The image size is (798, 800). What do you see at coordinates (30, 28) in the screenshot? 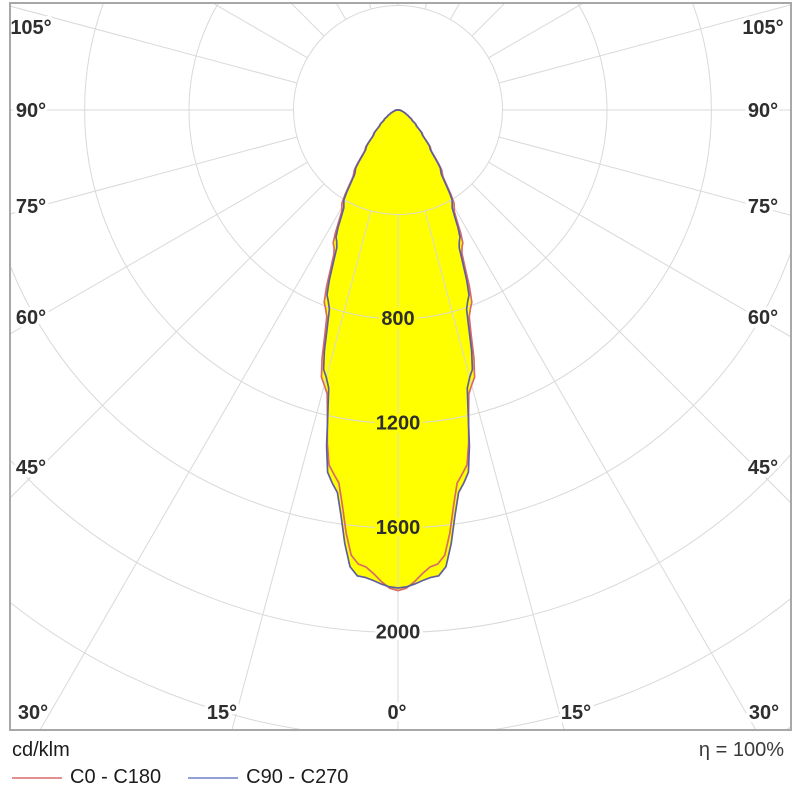
I see `angle-label-left-105°: 105°` at bounding box center [30, 28].